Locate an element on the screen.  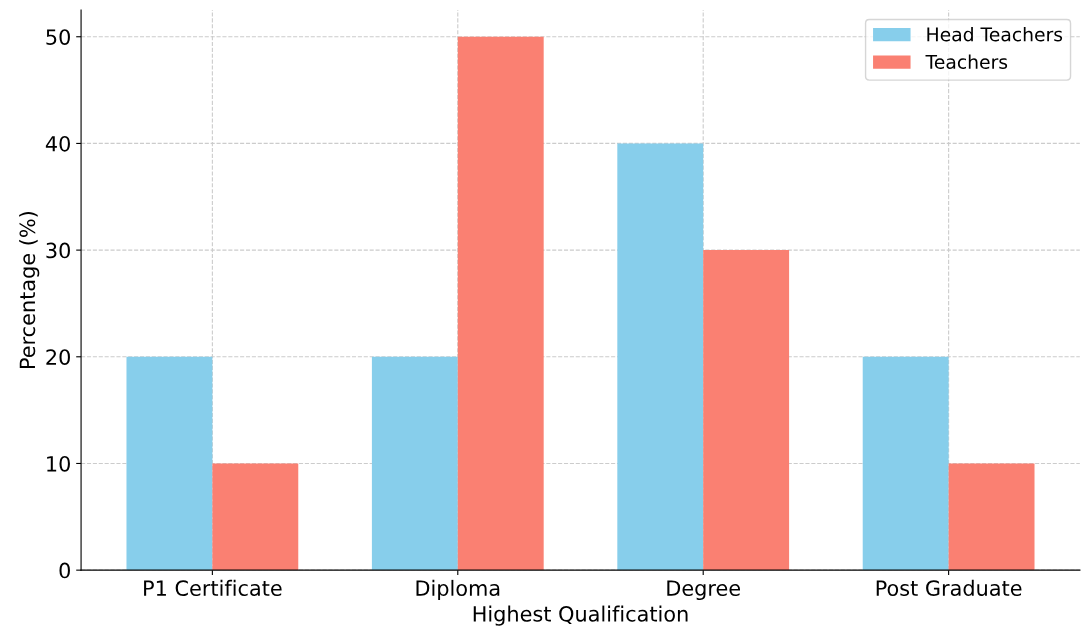
y-axis-title: Percentage (%) is located at coordinates (29, 289).